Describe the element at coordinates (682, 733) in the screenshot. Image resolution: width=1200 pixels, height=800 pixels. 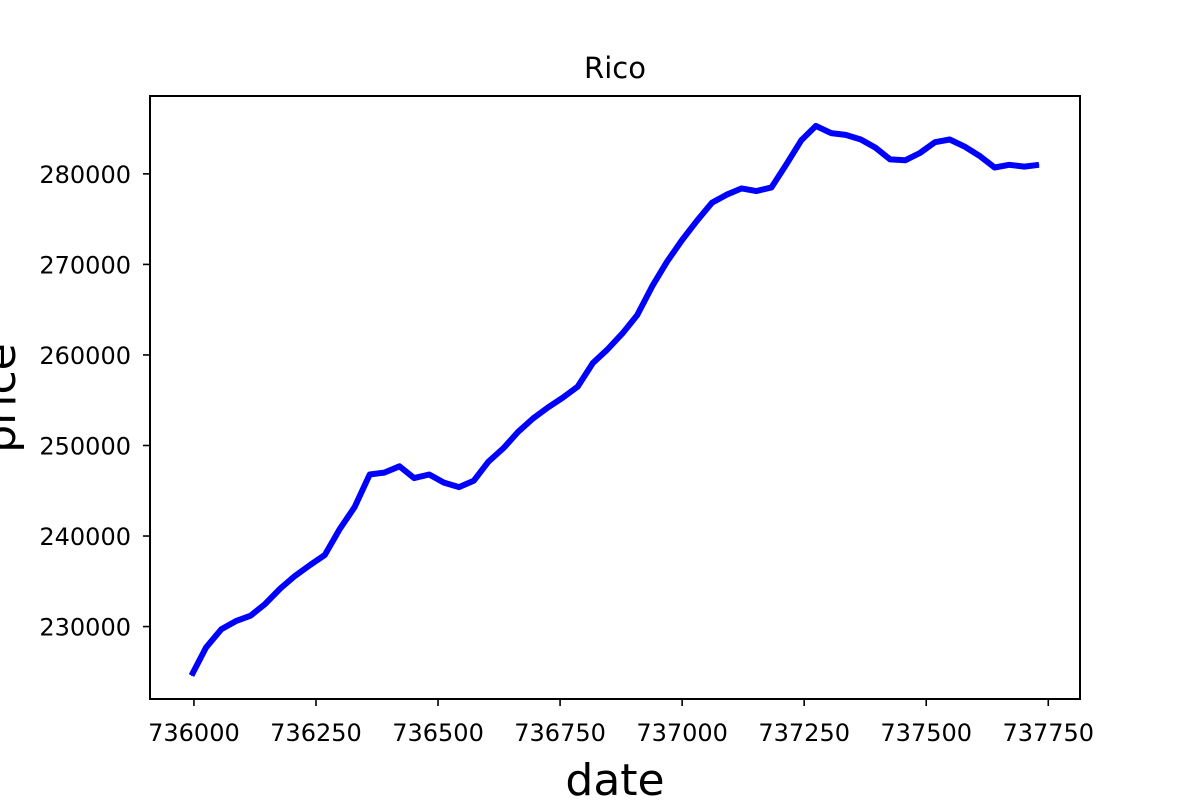
I see `x-tick-label: 737000` at that location.